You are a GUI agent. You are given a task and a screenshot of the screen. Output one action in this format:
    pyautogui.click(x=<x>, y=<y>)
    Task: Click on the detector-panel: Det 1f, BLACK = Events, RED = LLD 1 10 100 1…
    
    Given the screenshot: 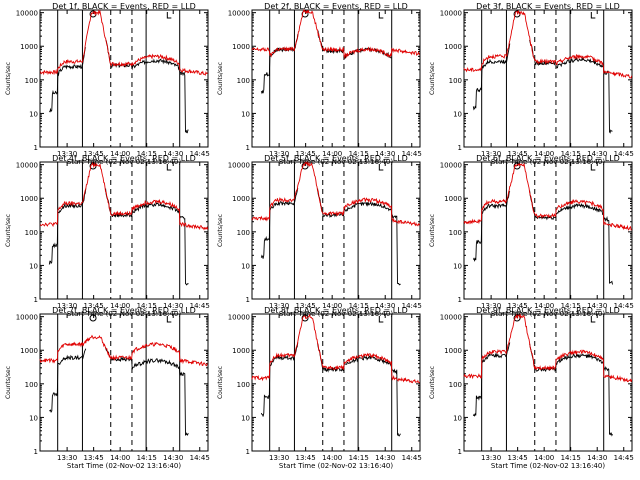 What is the action you would take?
    pyautogui.click(x=107, y=84)
    